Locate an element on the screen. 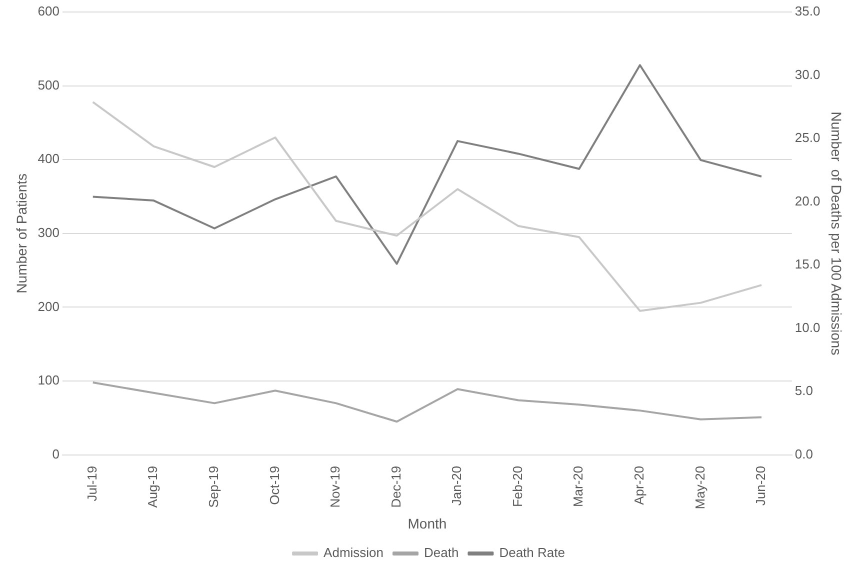 The height and width of the screenshot is (574, 858). legend-label: Admission is located at coordinates (354, 552).